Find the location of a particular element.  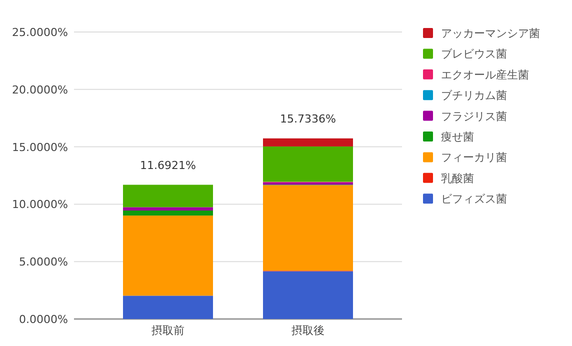

legend-label: ビフィズス菌 is located at coordinates (474, 199).